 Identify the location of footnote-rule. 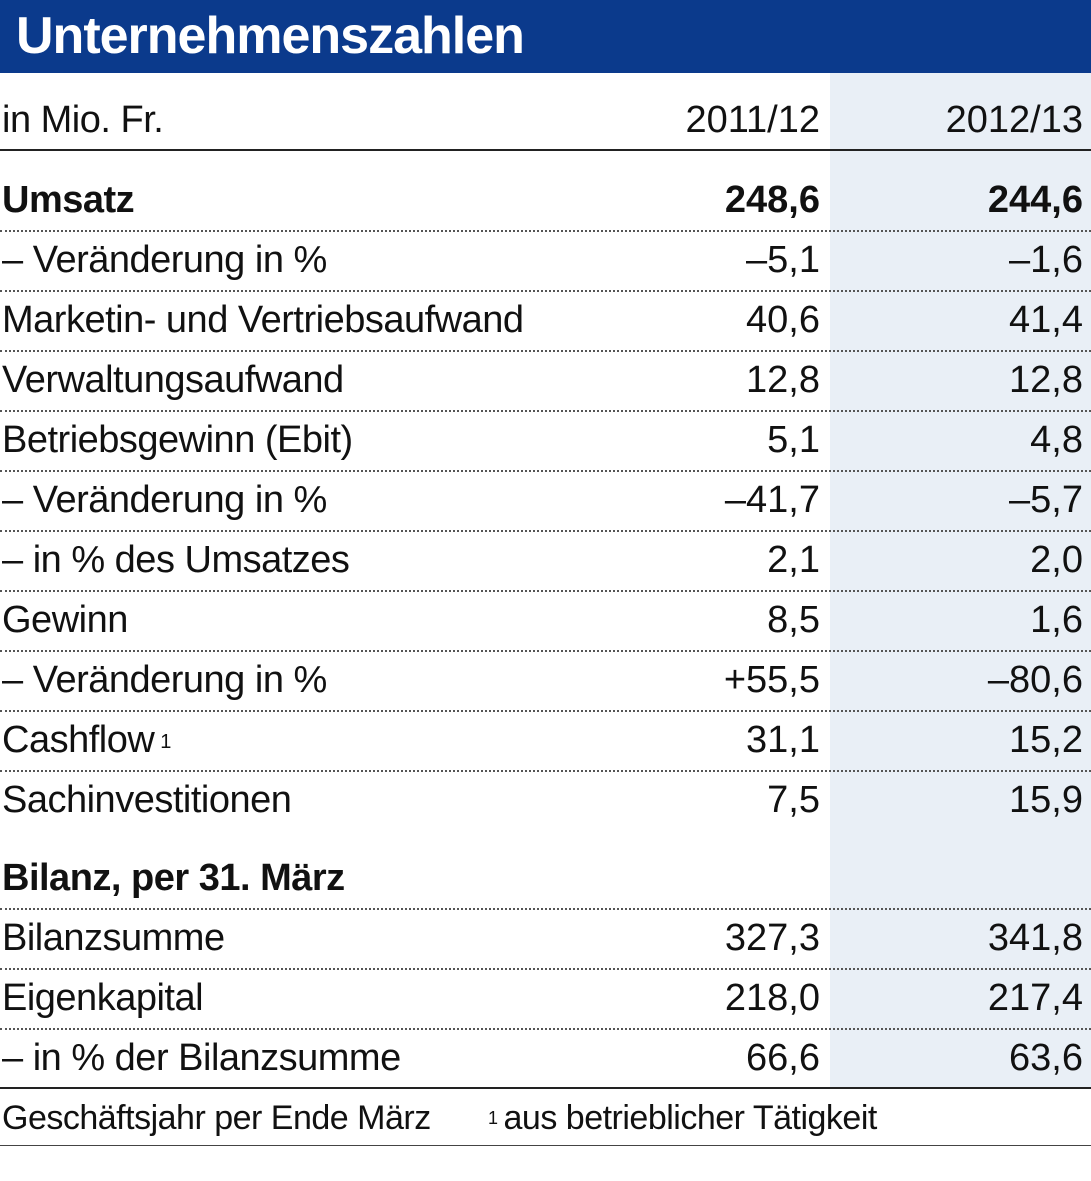
(545, 1145).